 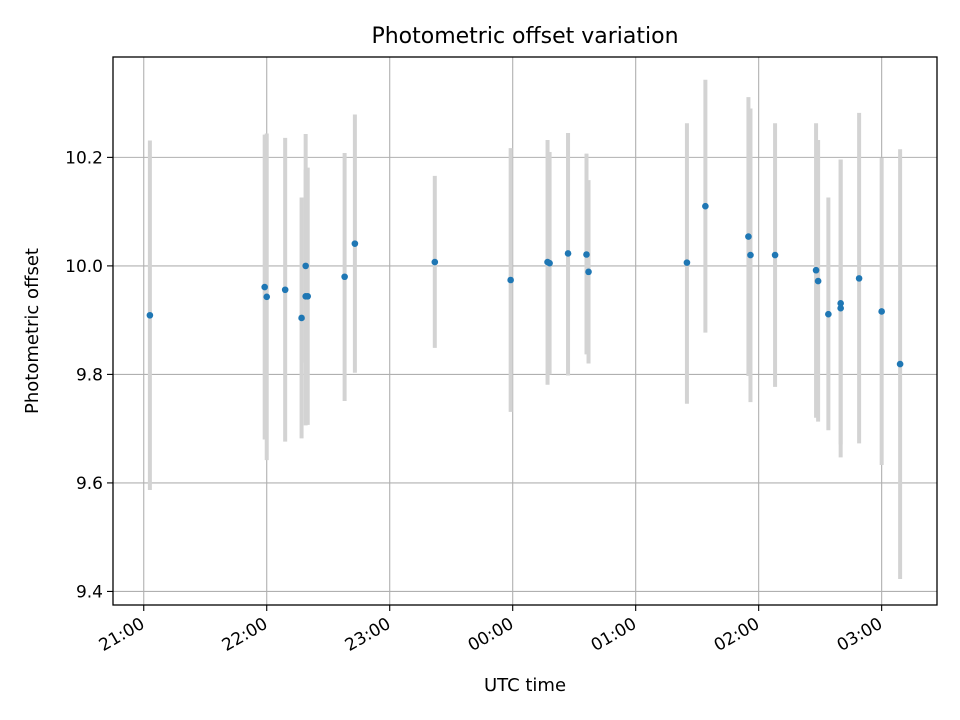 I want to click on y-axis-label: Photometric offset, so click(x=32, y=331).